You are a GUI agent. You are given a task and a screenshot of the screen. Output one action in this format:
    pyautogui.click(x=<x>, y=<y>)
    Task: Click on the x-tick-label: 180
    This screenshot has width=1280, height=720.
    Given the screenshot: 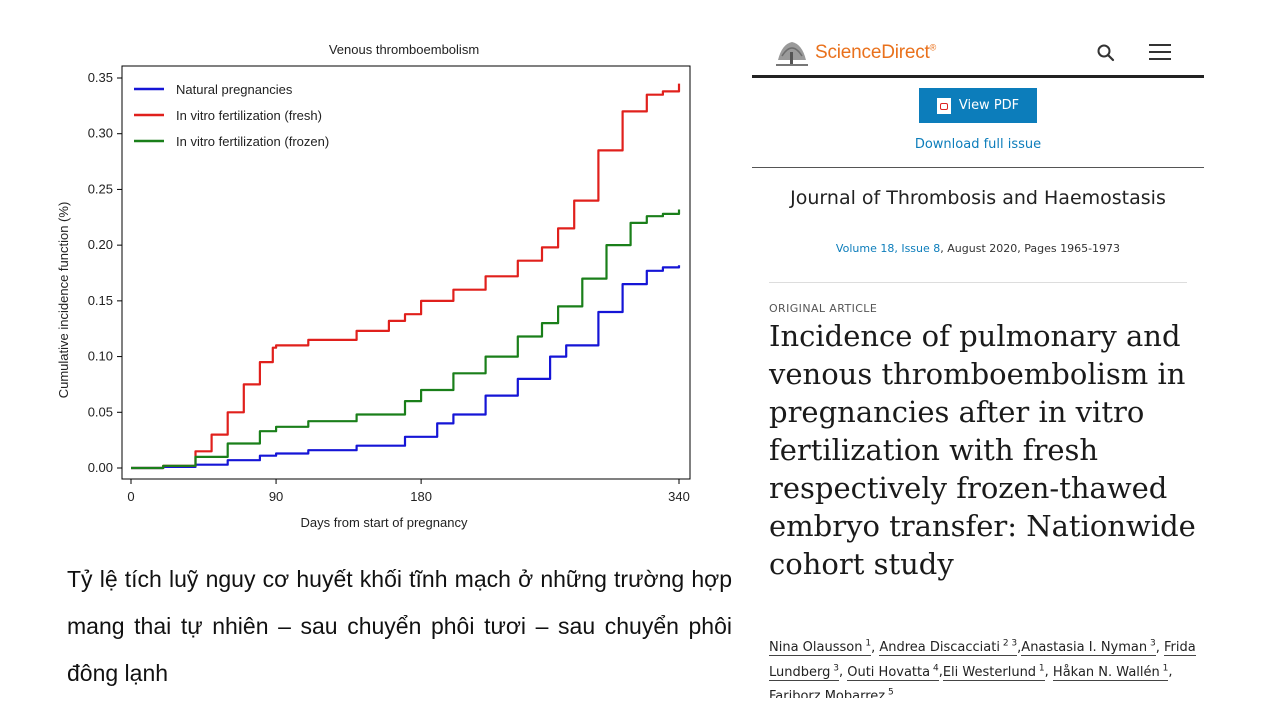 What is the action you would take?
    pyautogui.click(x=421, y=496)
    